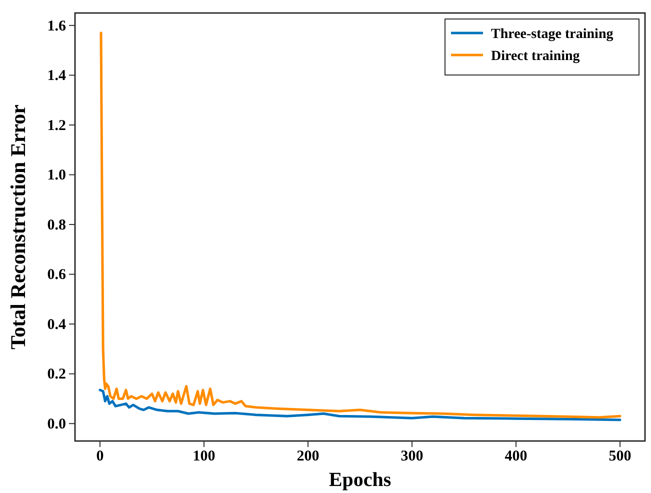 Image resolution: width=651 pixels, height=493 pixels. What do you see at coordinates (204, 456) in the screenshot?
I see `x-tick-label: 100` at bounding box center [204, 456].